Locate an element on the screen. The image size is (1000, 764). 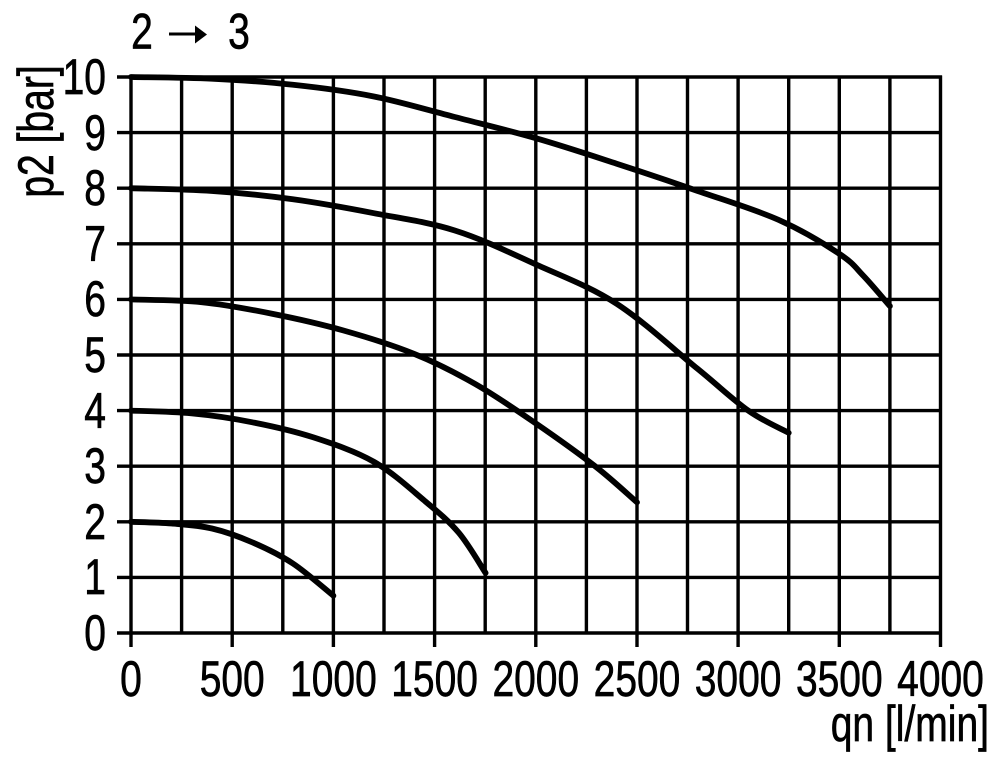
svg-text: qn [l/min] is located at coordinates (910, 724).